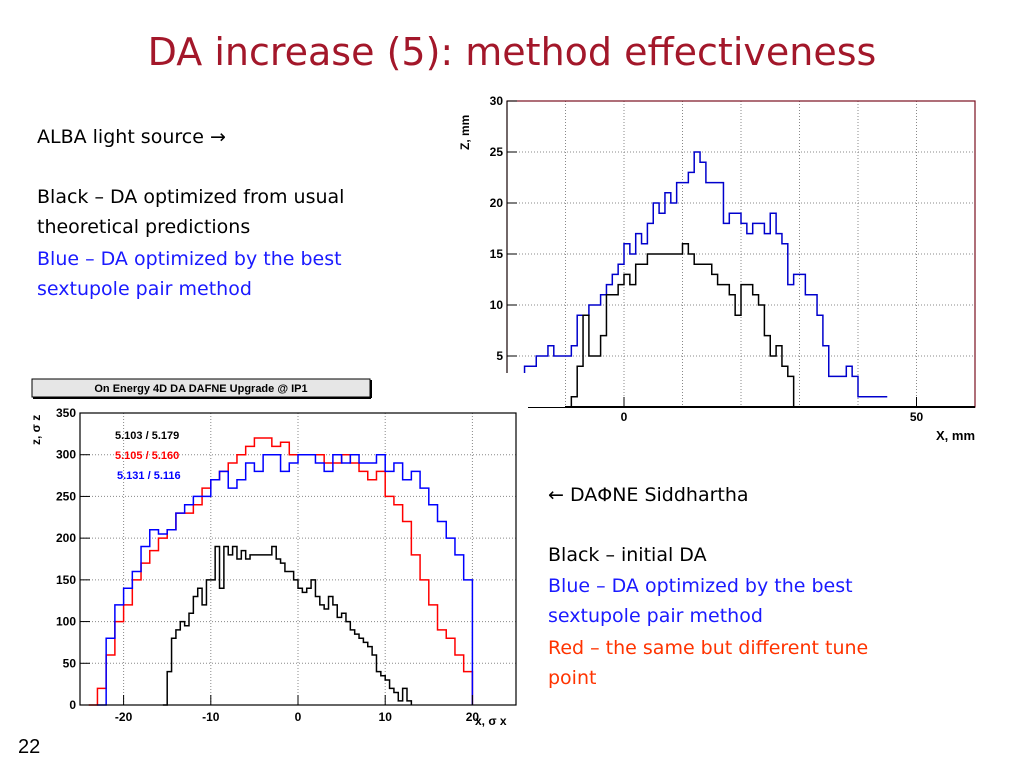 The width and height of the screenshot is (1024, 768). I want to click on y-tick-label: 350, so click(66, 413).